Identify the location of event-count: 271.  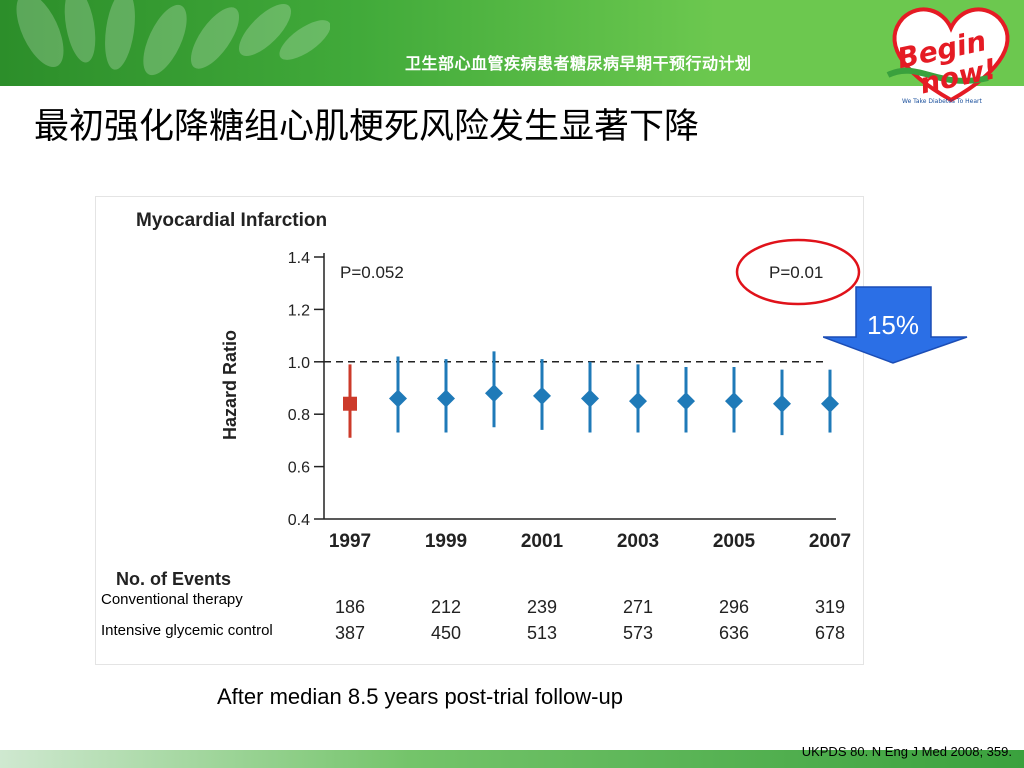
(638, 607).